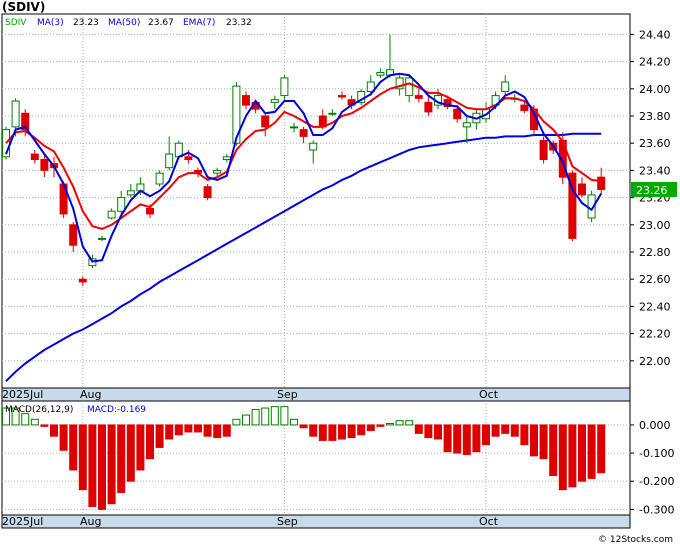 The height and width of the screenshot is (546, 680). I want to click on macd-date-band: 2025Jul Aug Sep Oct, so click(316, 521).